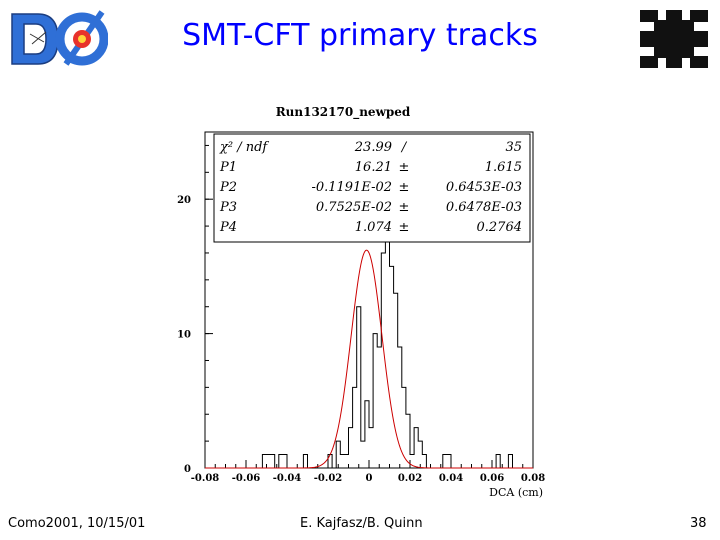  What do you see at coordinates (328, 478) in the screenshot?
I see `x-tick-label: -0.02` at bounding box center [328, 478].